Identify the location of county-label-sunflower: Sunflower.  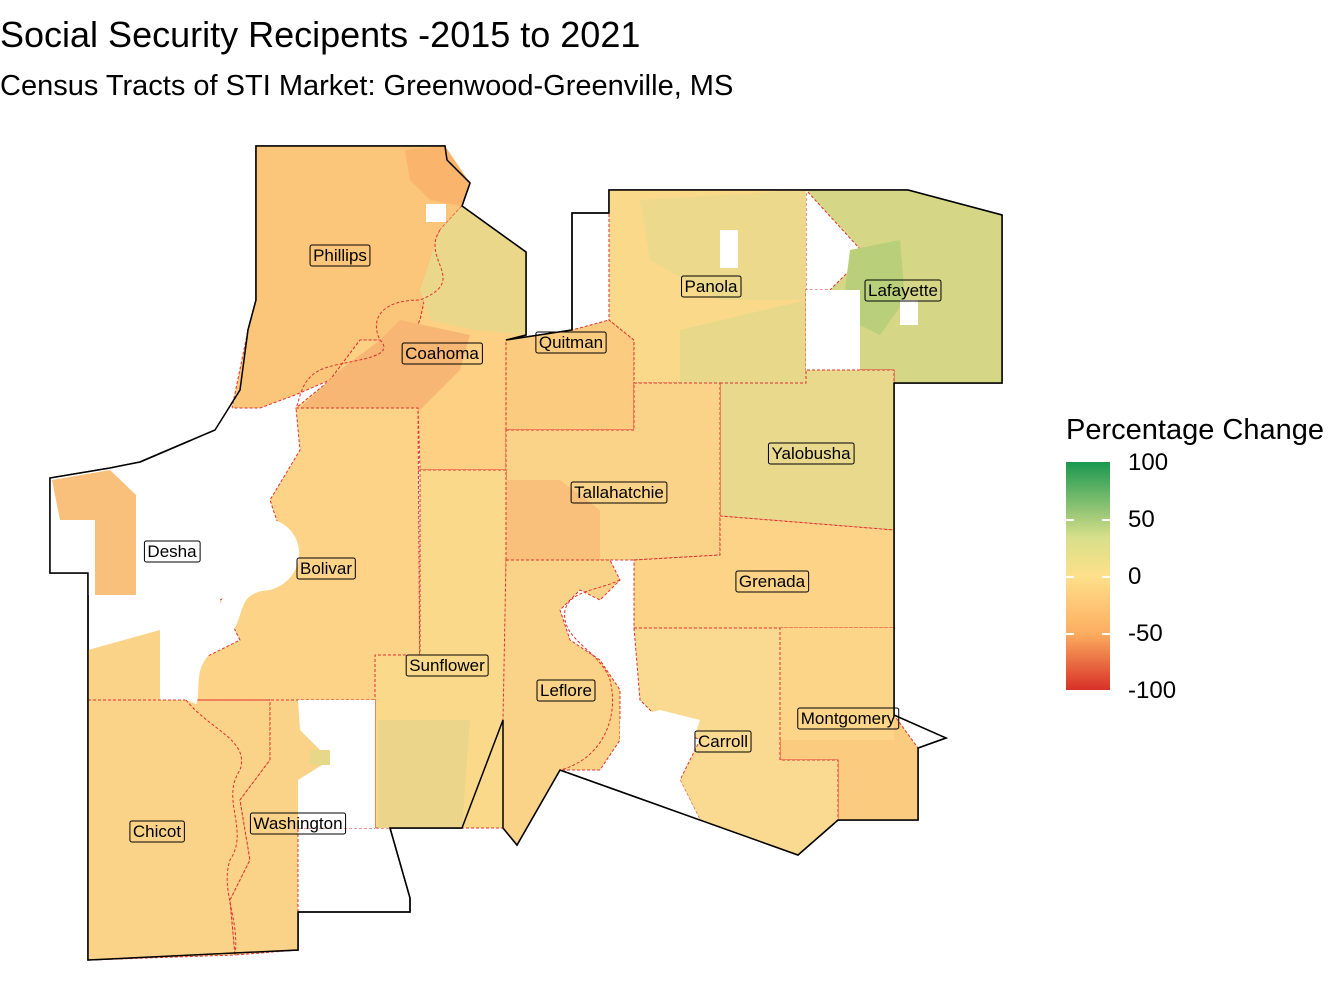
(447, 665).